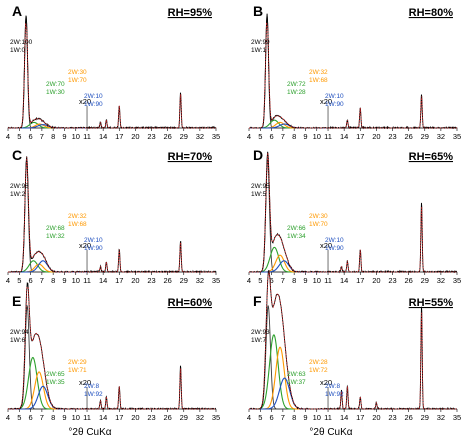 The width and height of the screenshot is (474, 442). Describe the element at coordinates (258, 155) in the screenshot. I see `panel-letter: D` at that location.